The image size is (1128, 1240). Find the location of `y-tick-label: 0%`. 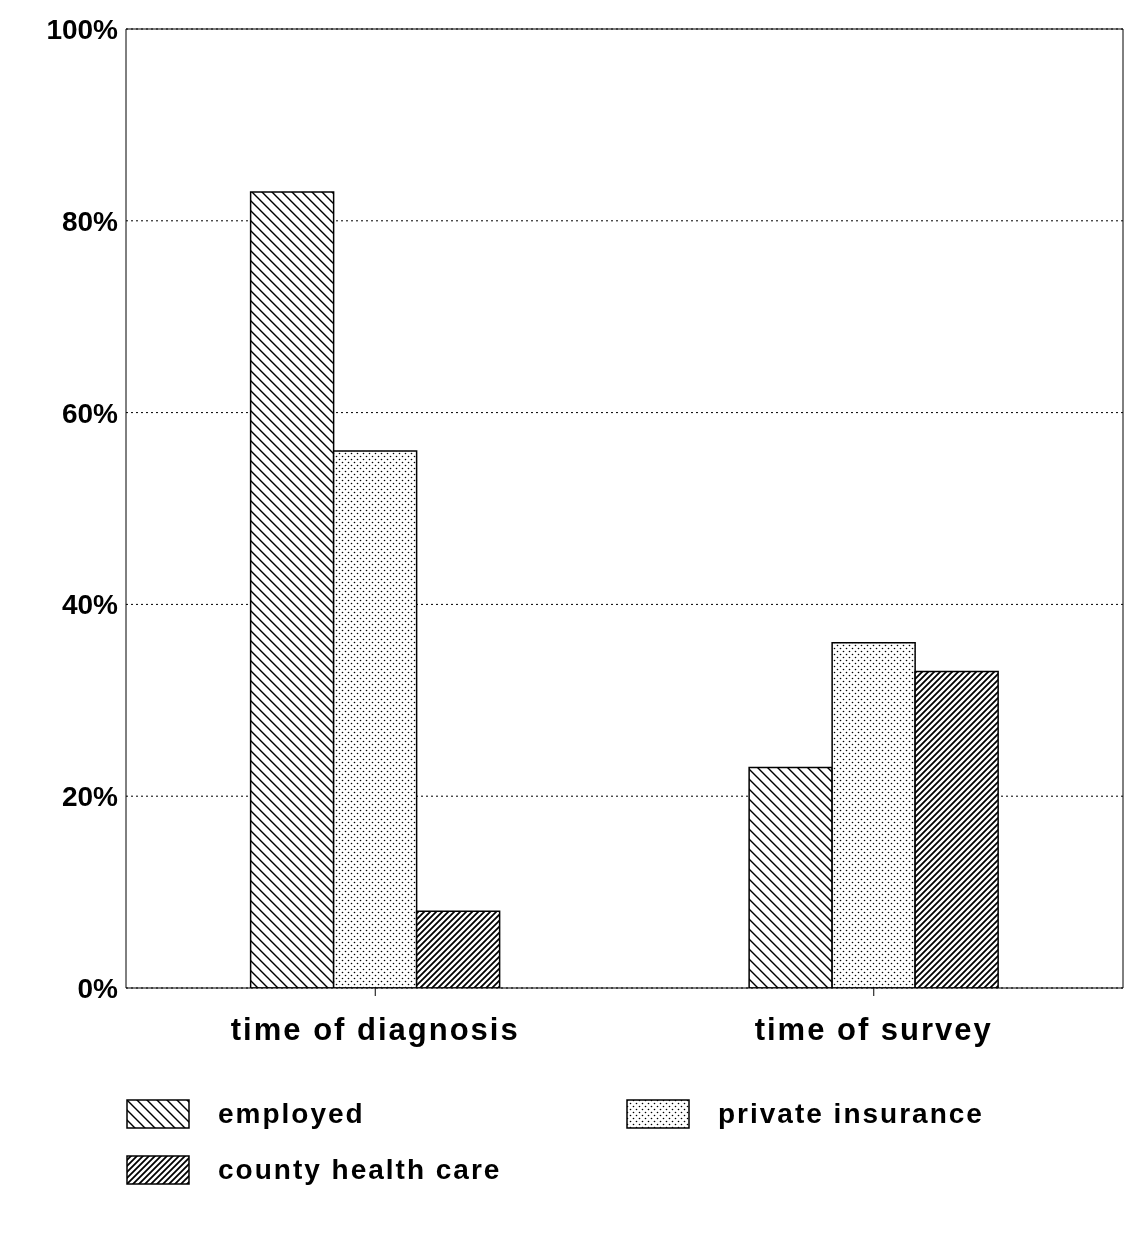

y-tick-label: 0% is located at coordinates (98, 988).